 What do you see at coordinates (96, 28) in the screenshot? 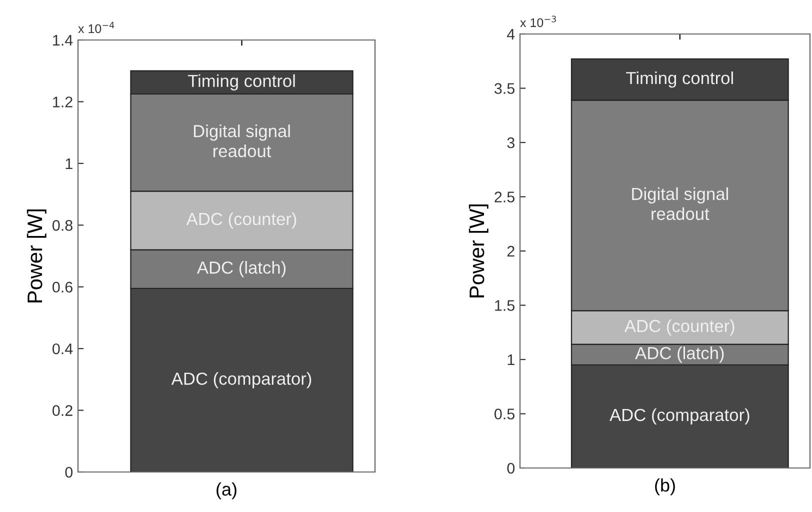
I see `text: x 10$^{−4}$` at bounding box center [96, 28].